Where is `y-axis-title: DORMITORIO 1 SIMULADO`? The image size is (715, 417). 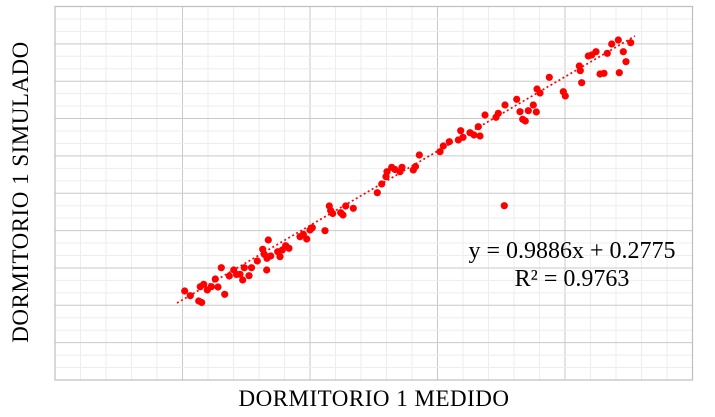
y-axis-title: DORMITORIO 1 SIMULADO is located at coordinates (20, 192).